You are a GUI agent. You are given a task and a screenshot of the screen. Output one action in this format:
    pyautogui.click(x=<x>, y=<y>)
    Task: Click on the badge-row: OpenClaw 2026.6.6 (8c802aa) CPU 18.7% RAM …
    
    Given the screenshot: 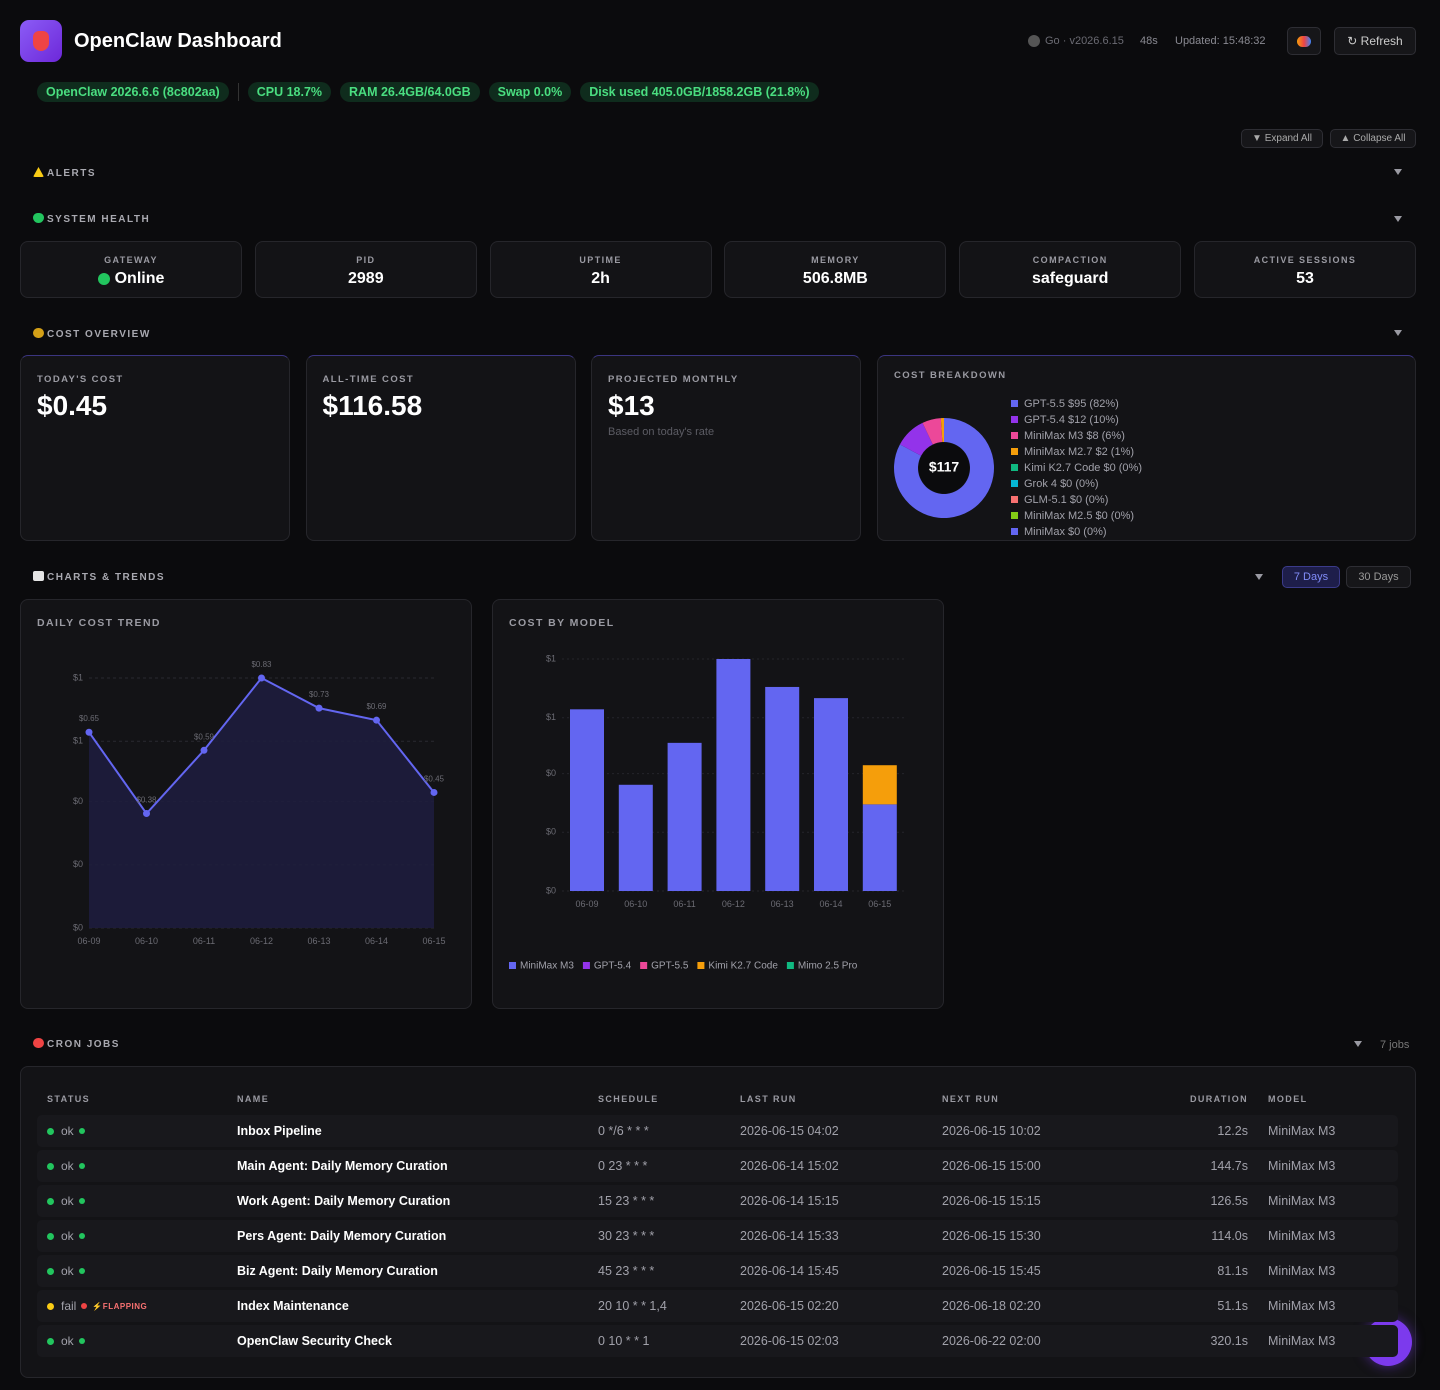 What is the action you would take?
    pyautogui.click(x=432, y=92)
    